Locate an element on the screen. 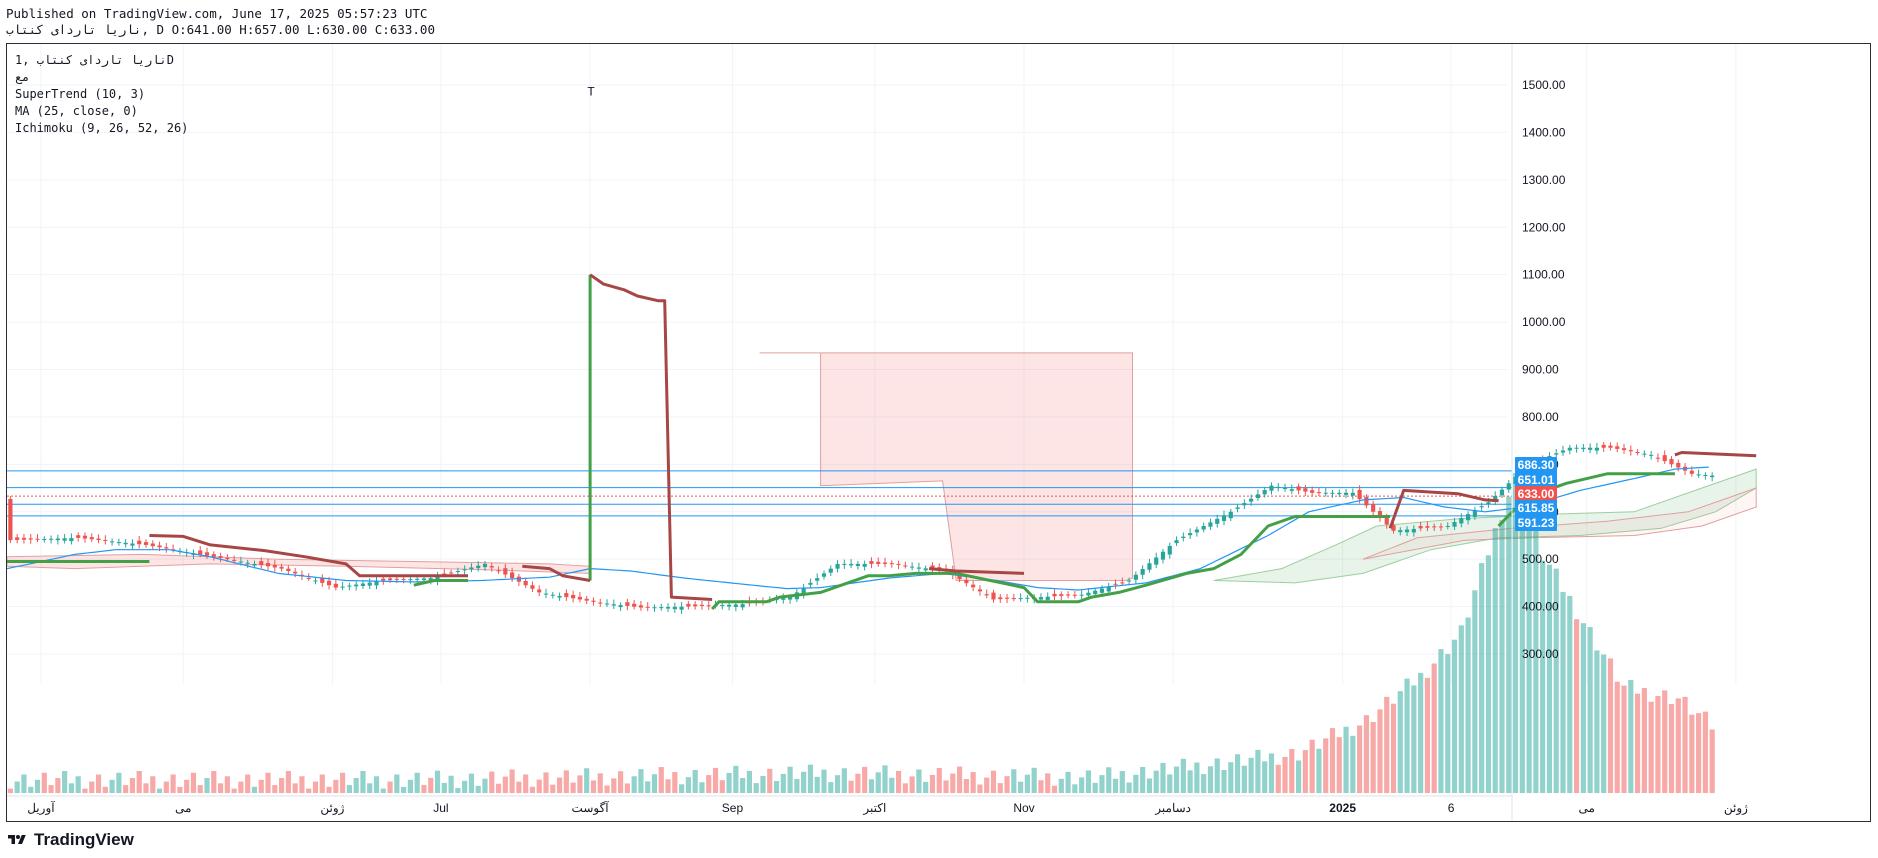 Image resolution: width=1878 pixels, height=858 pixels. price-tag-651.01 is located at coordinates (1536, 480).